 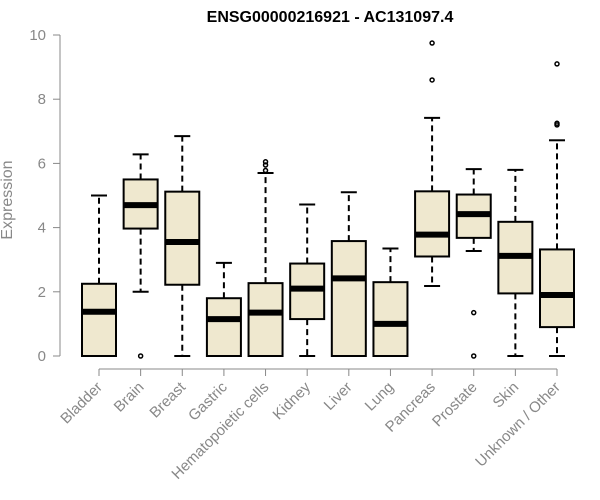 I want to click on x-tick-label: Brain, so click(x=129, y=397).